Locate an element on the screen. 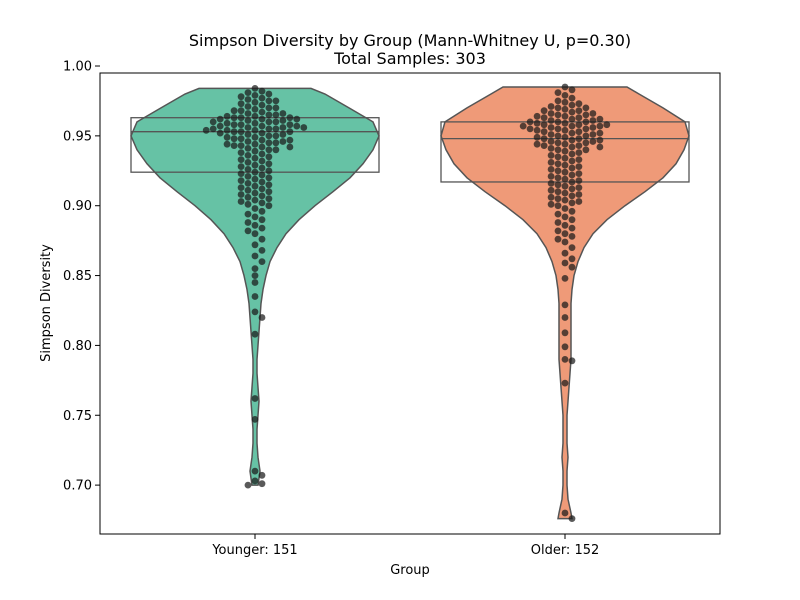 Image resolution: width=800 pixels, height=600 pixels. y-axis-ticks: 0.70 0.75 0.80 0.85 0.90 0.95 1.00 is located at coordinates (81, 277).